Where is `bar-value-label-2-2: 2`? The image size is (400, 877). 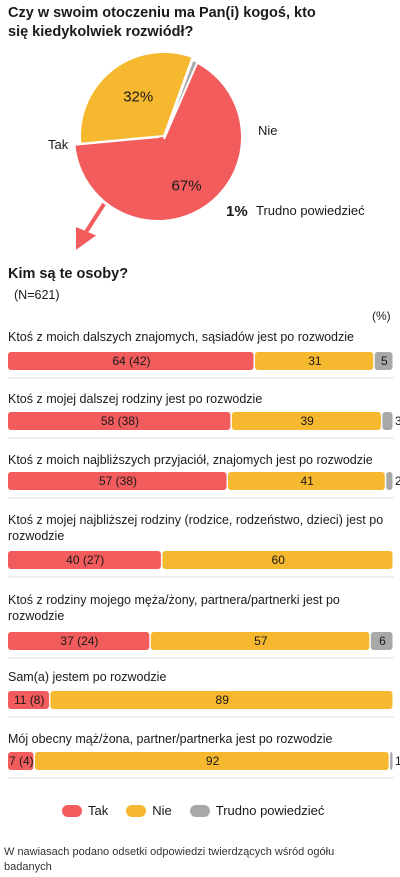 bar-value-label-2-2: 2 is located at coordinates (397, 481).